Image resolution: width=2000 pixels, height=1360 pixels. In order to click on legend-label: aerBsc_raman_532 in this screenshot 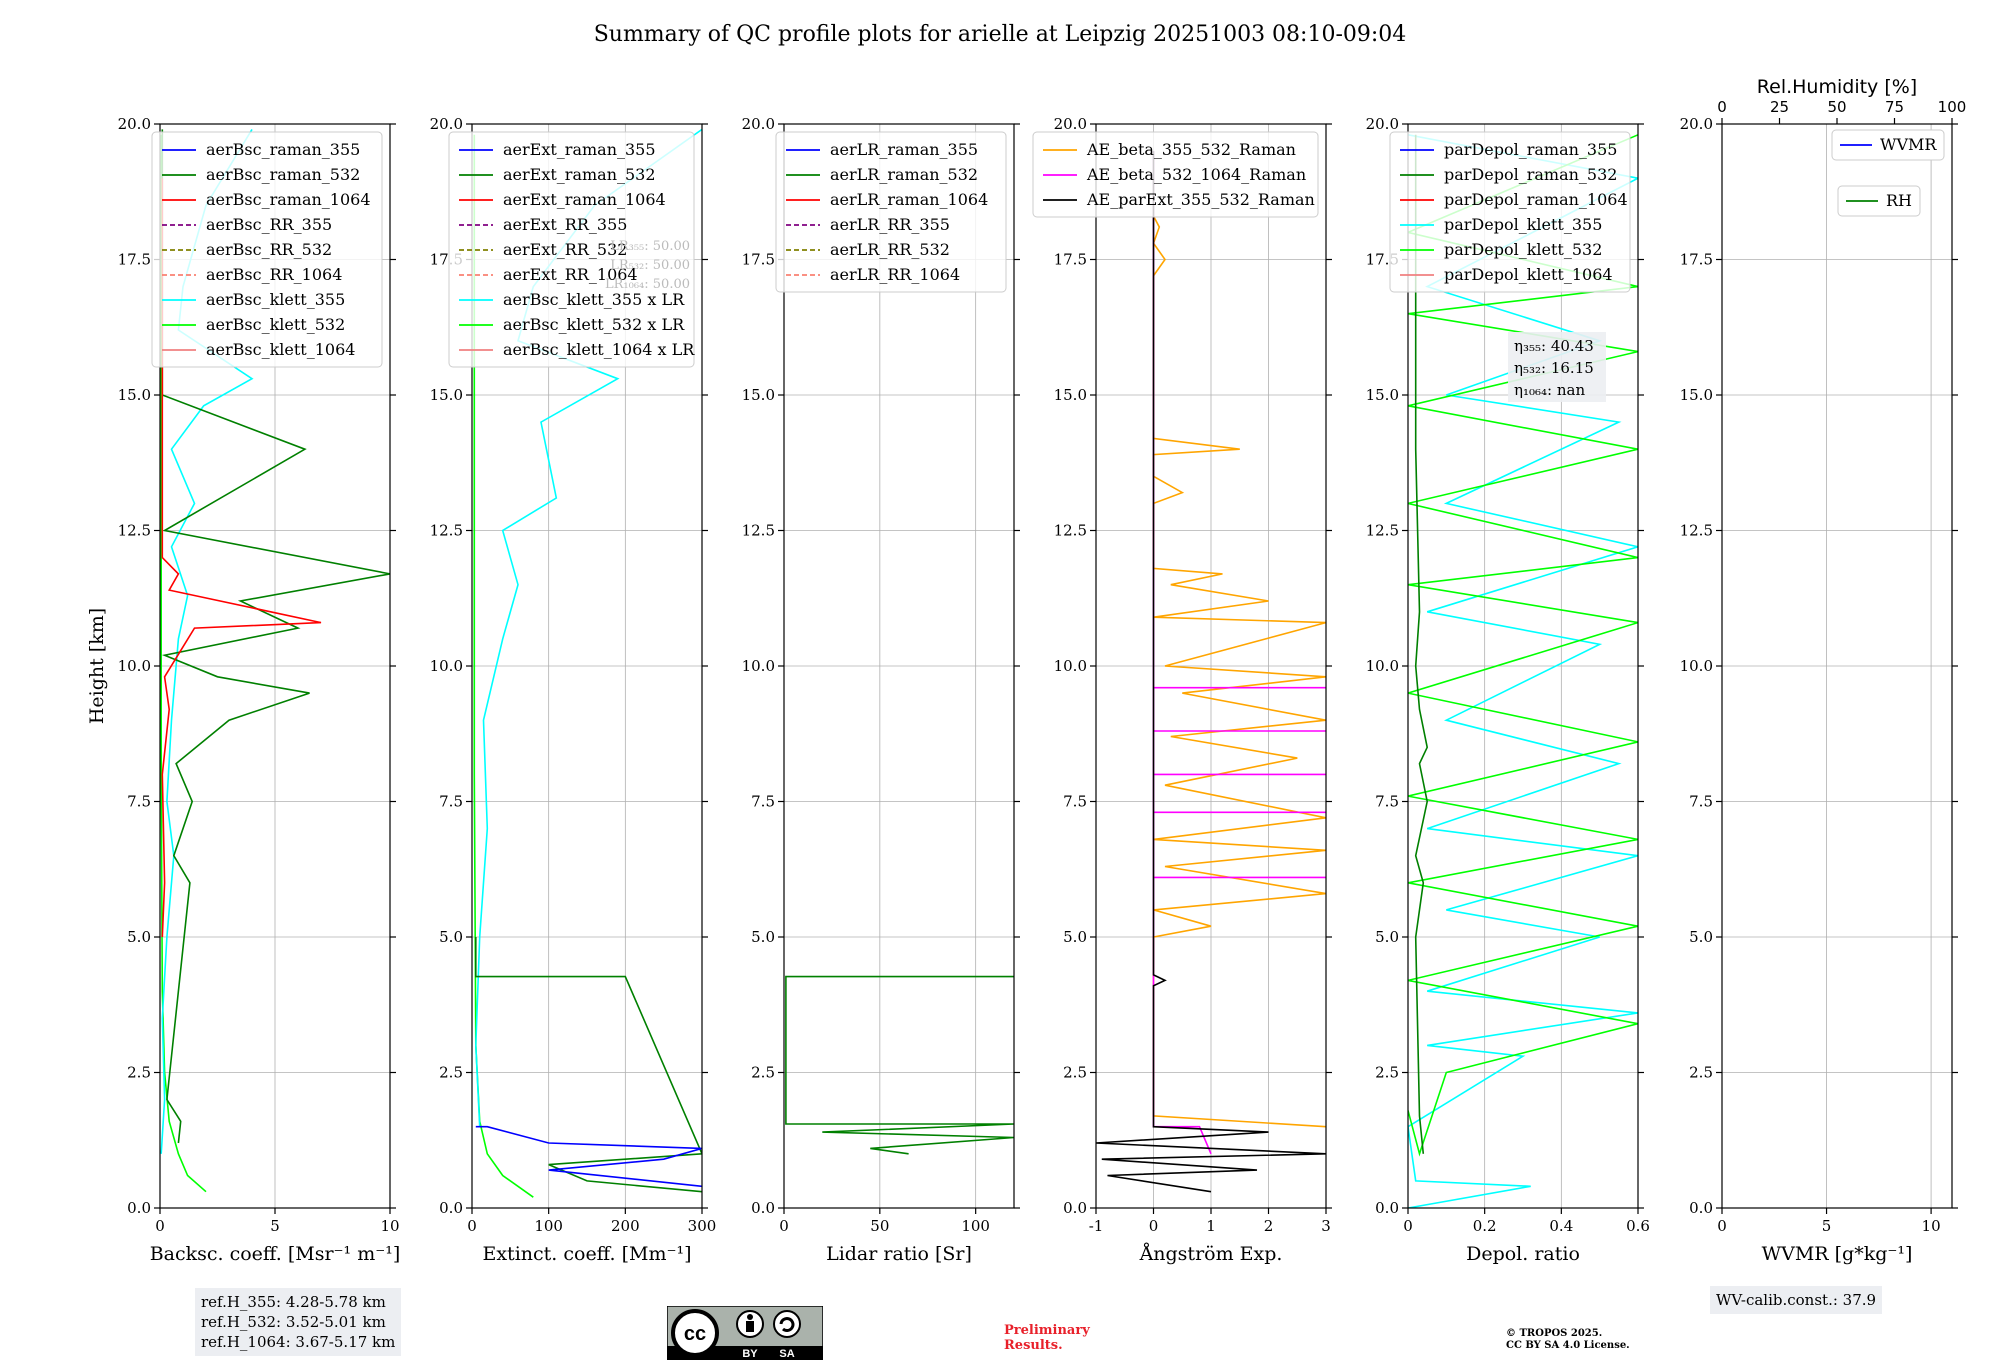, I will do `click(283, 174)`.